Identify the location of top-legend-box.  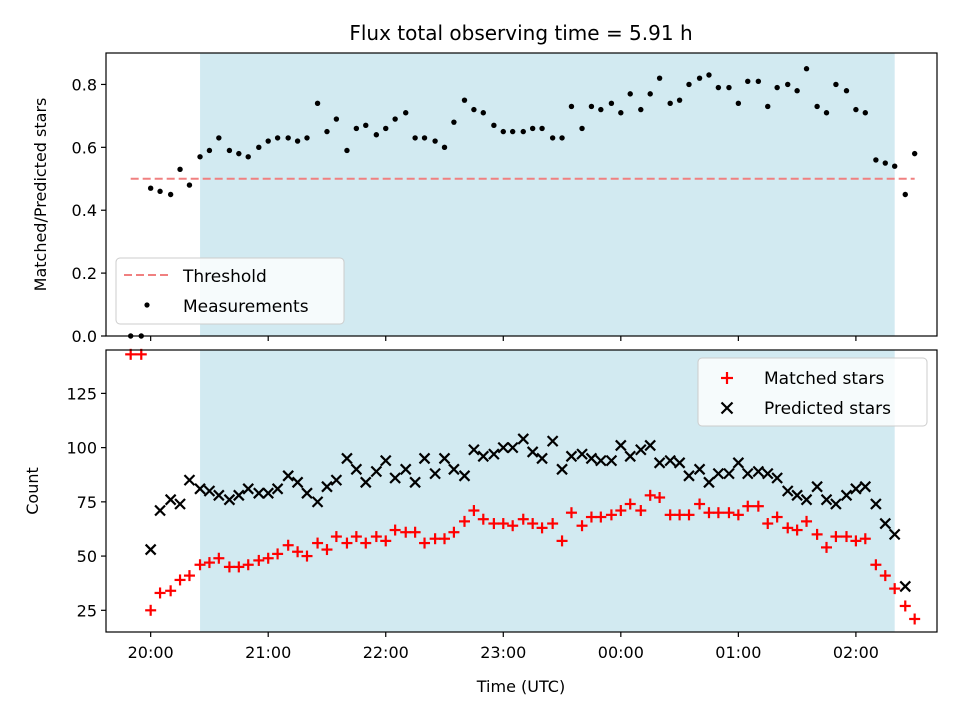
(230, 291).